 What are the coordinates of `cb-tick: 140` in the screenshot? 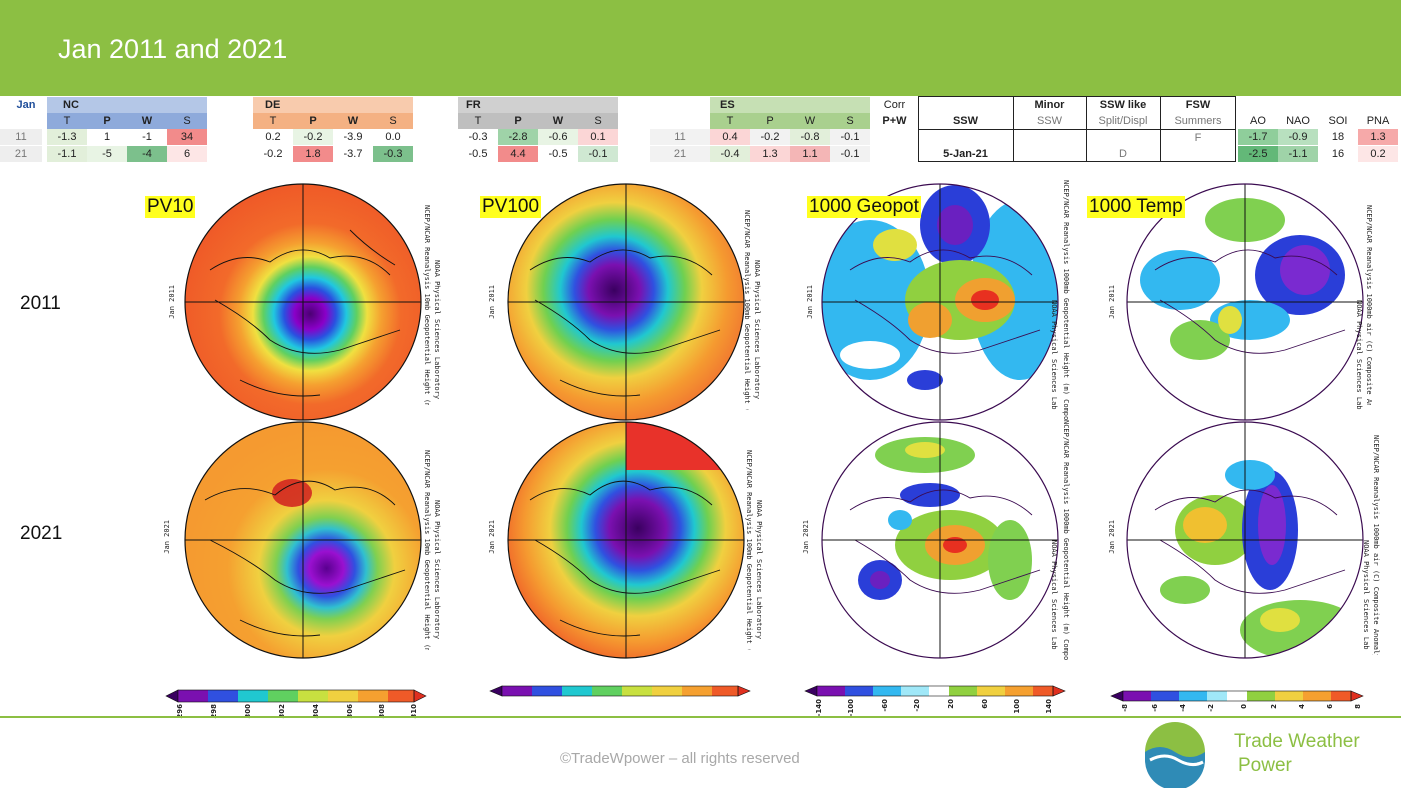 It's located at (1049, 706).